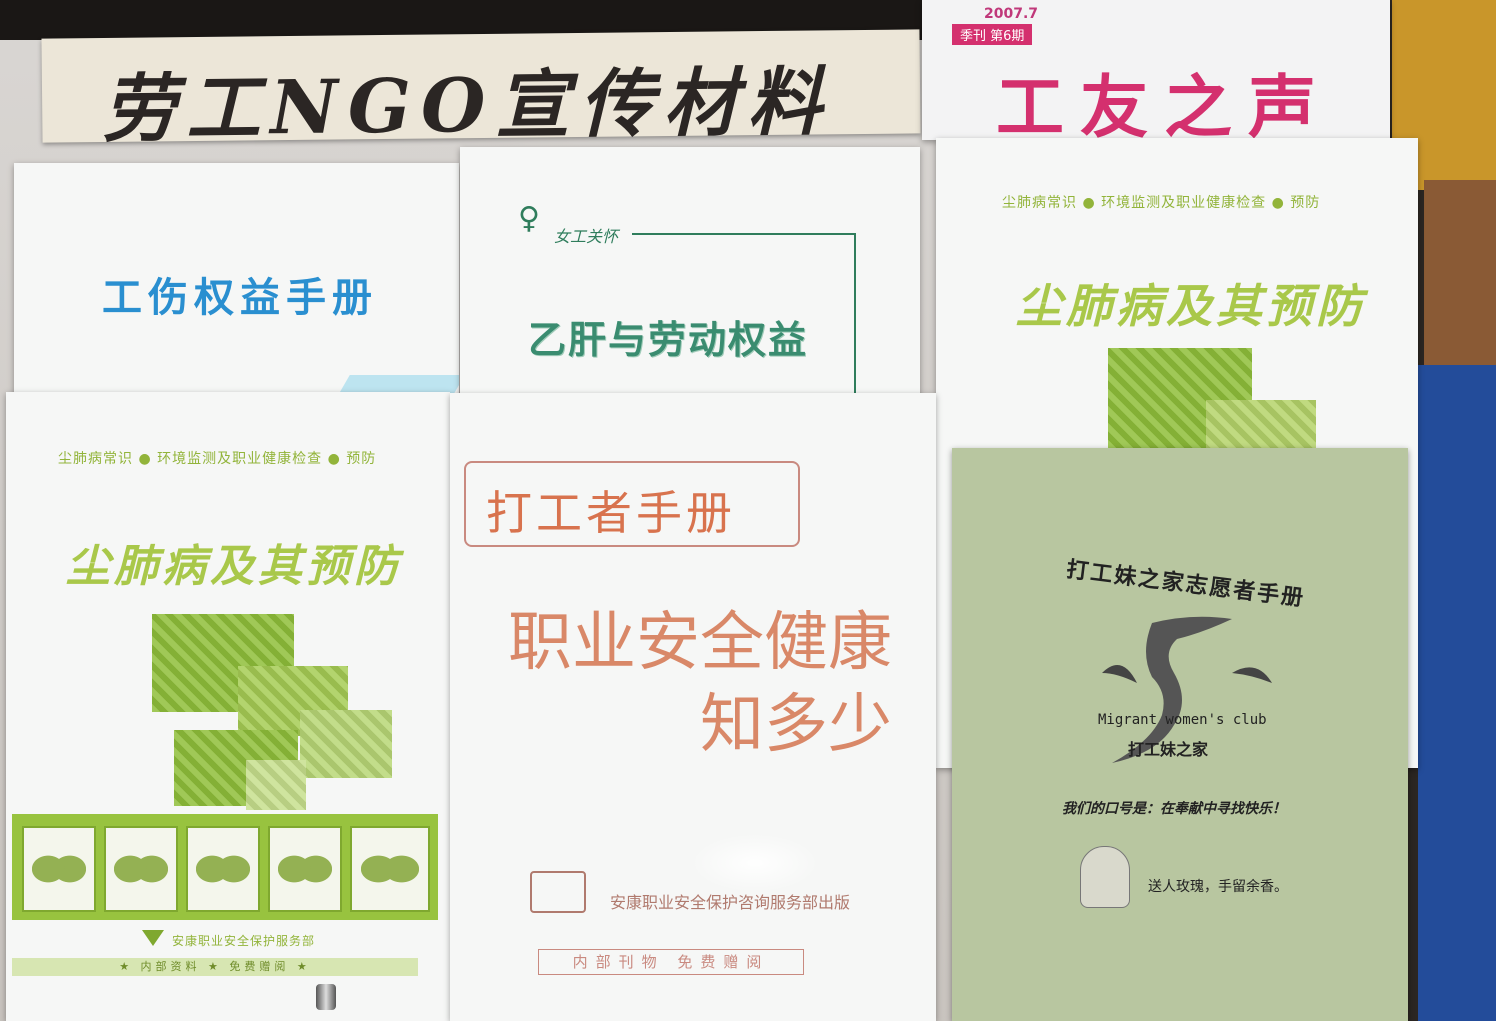 Image resolution: width=1496 pixels, height=1021 pixels. I want to click on booklet-worker-title-frame, so click(632, 504).